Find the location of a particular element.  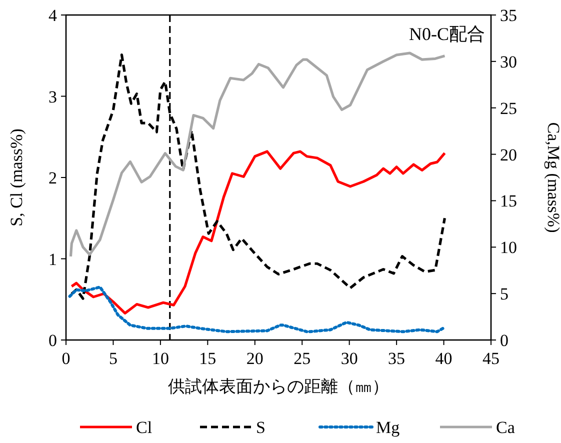

y2-tick-label: 30 is located at coordinates (508, 62).